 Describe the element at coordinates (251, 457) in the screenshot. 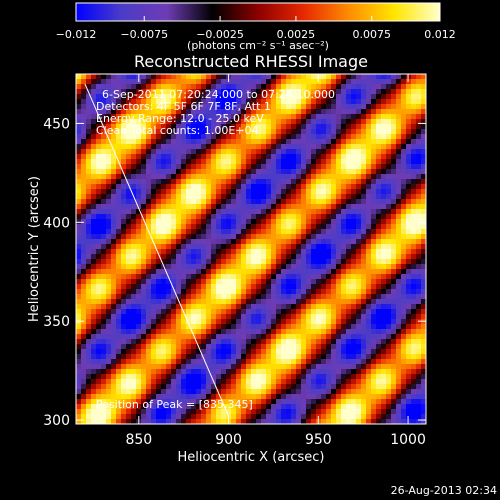

I see `x-axis-label: Heliocentric X (arcsec)` at that location.